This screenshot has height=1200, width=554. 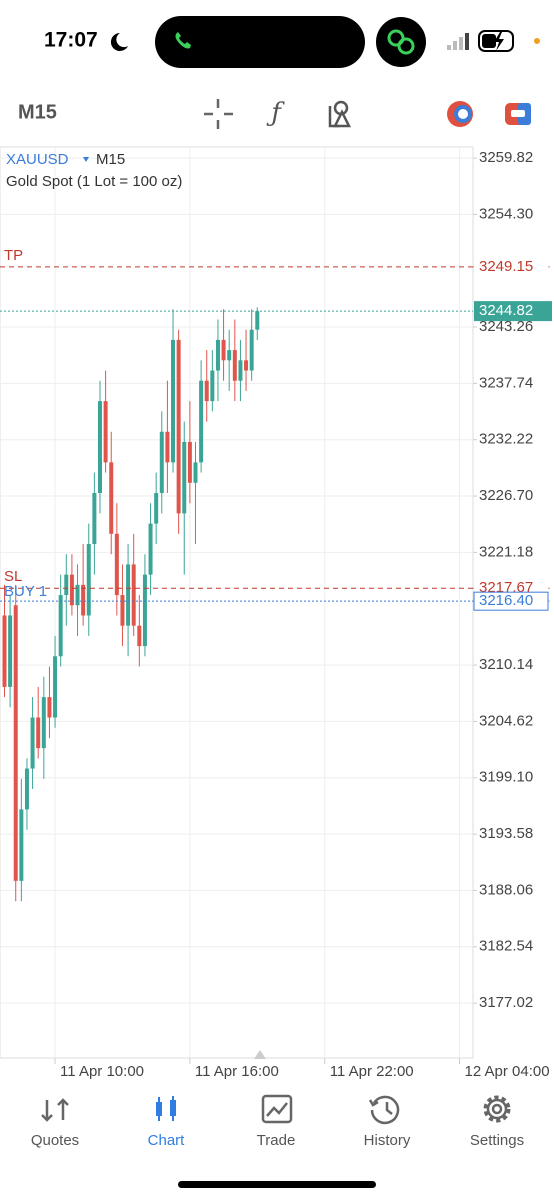 I want to click on y-tick-label: 3243.26, so click(x=506, y=326).